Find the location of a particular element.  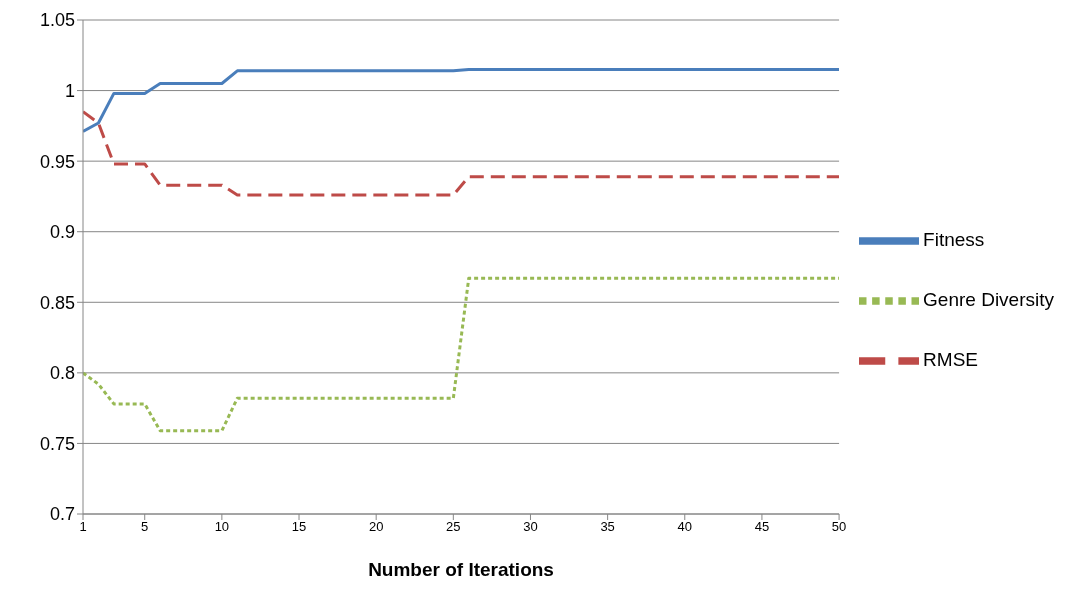

x-tick-label: 25 is located at coordinates (453, 527).